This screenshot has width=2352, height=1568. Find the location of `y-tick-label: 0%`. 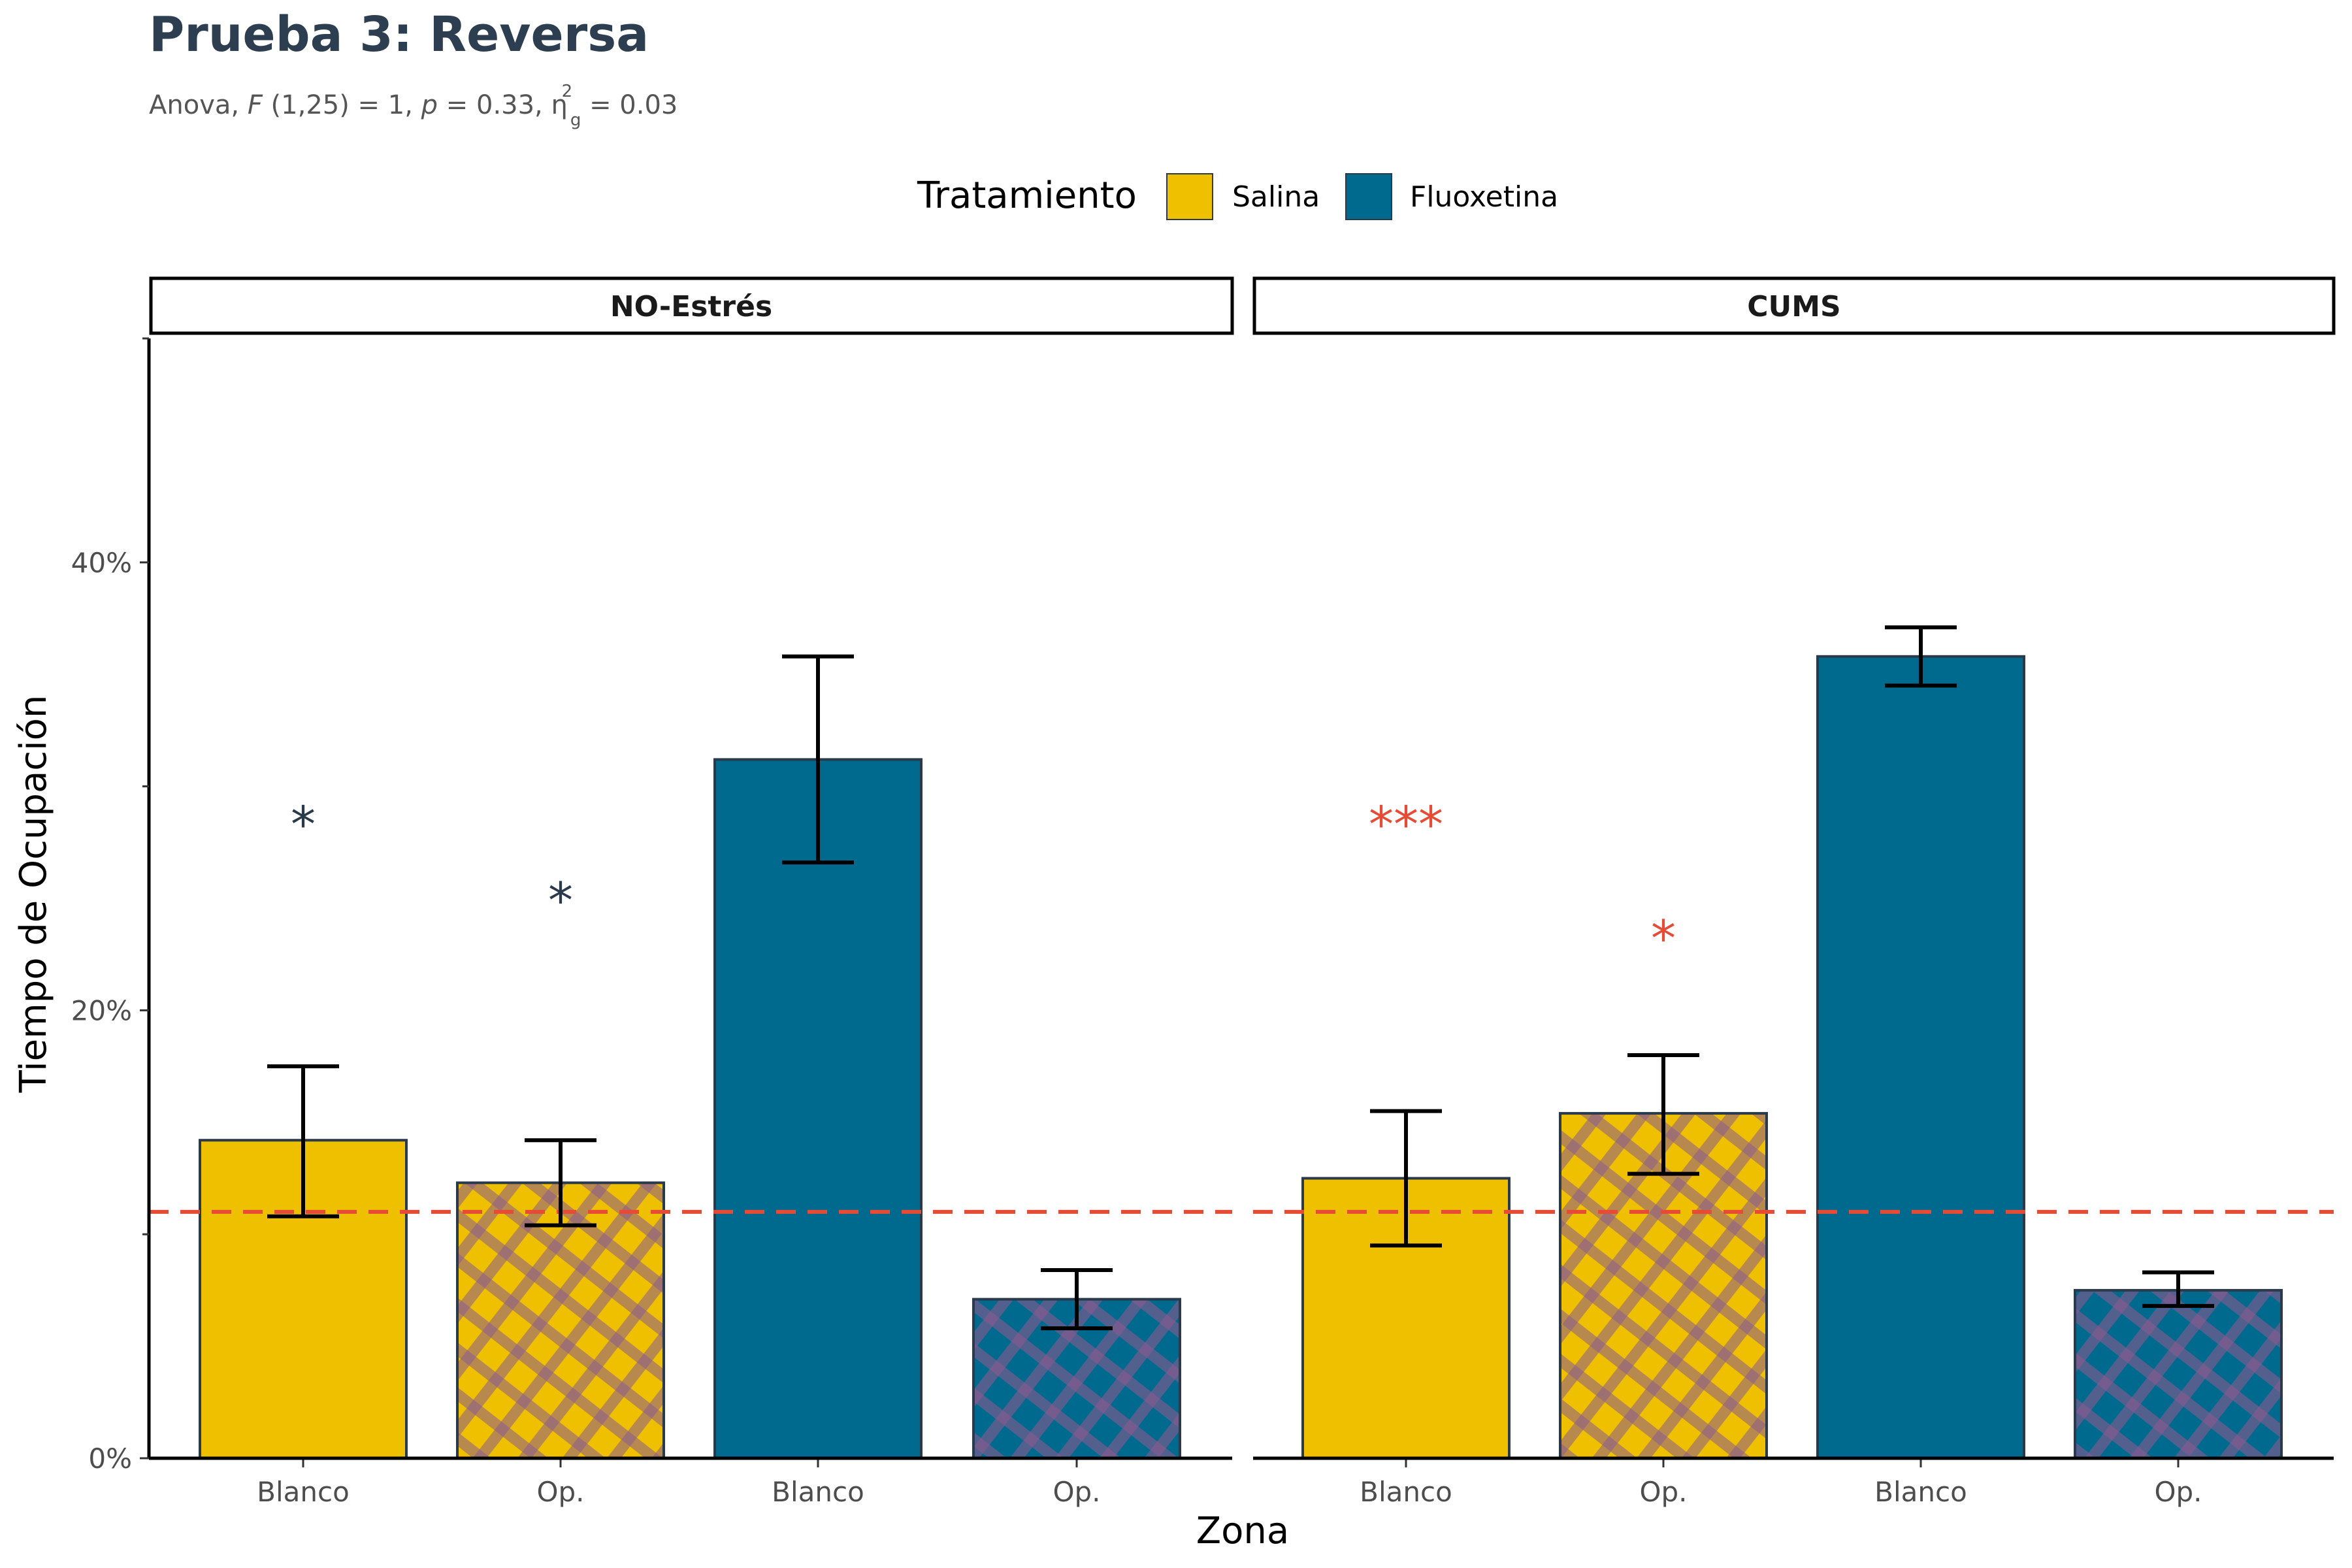

y-tick-label: 0% is located at coordinates (110, 1459).